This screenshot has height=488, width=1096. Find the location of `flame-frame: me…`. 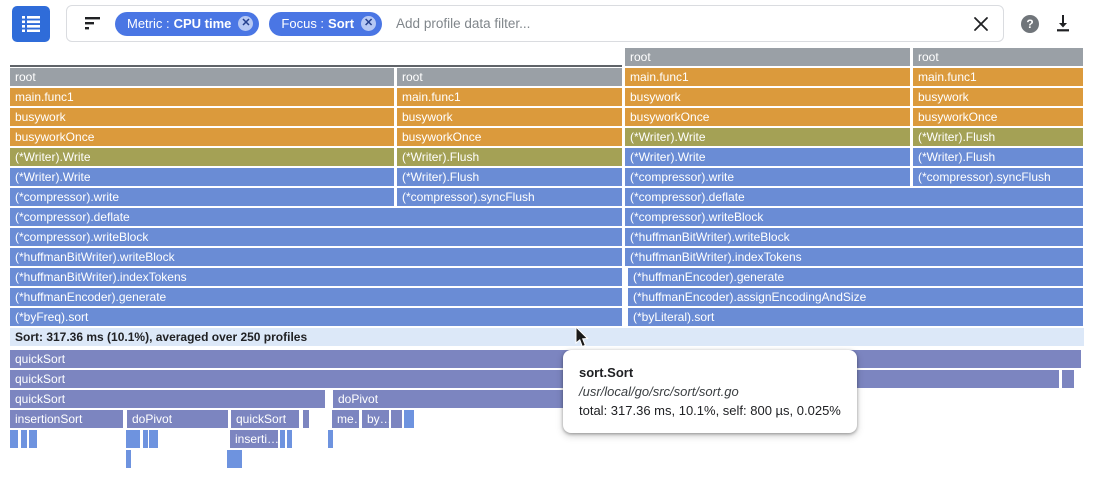

flame-frame: me… is located at coordinates (345, 419).